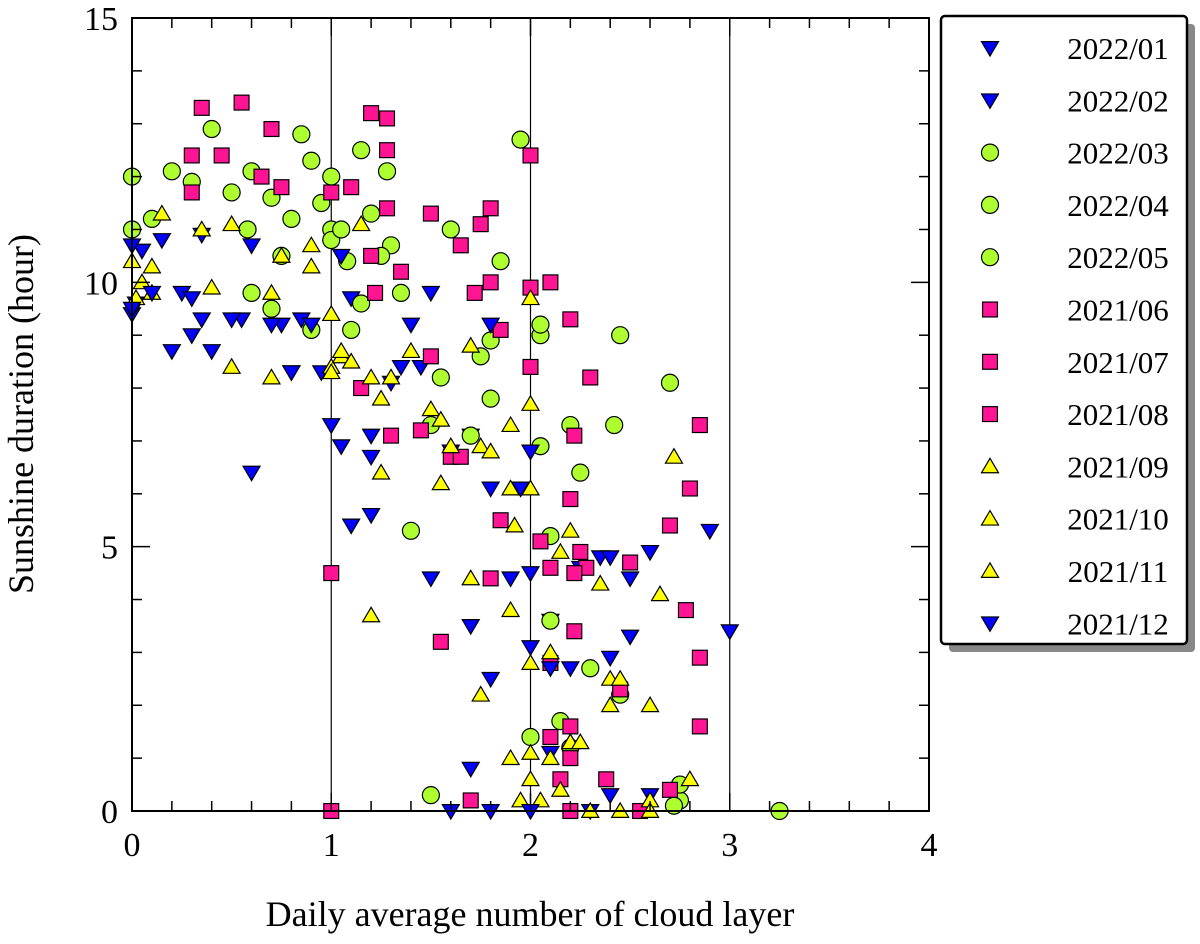  Describe the element at coordinates (530, 845) in the screenshot. I see `x-tick-label: 2` at that location.